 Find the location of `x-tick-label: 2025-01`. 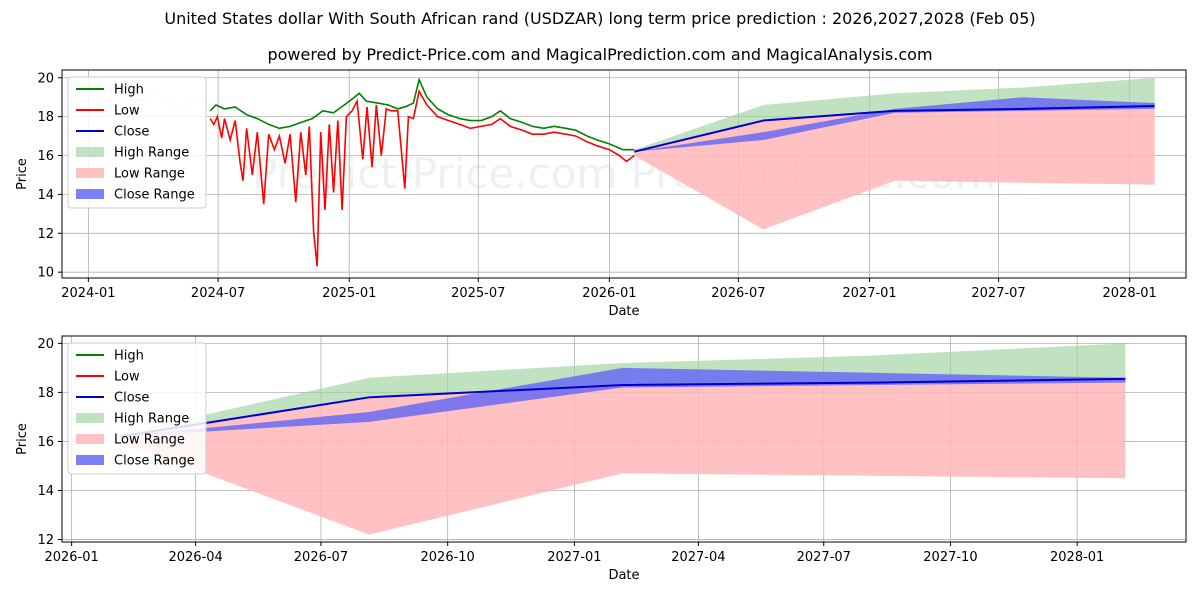

x-tick-label: 2025-01 is located at coordinates (349, 293).